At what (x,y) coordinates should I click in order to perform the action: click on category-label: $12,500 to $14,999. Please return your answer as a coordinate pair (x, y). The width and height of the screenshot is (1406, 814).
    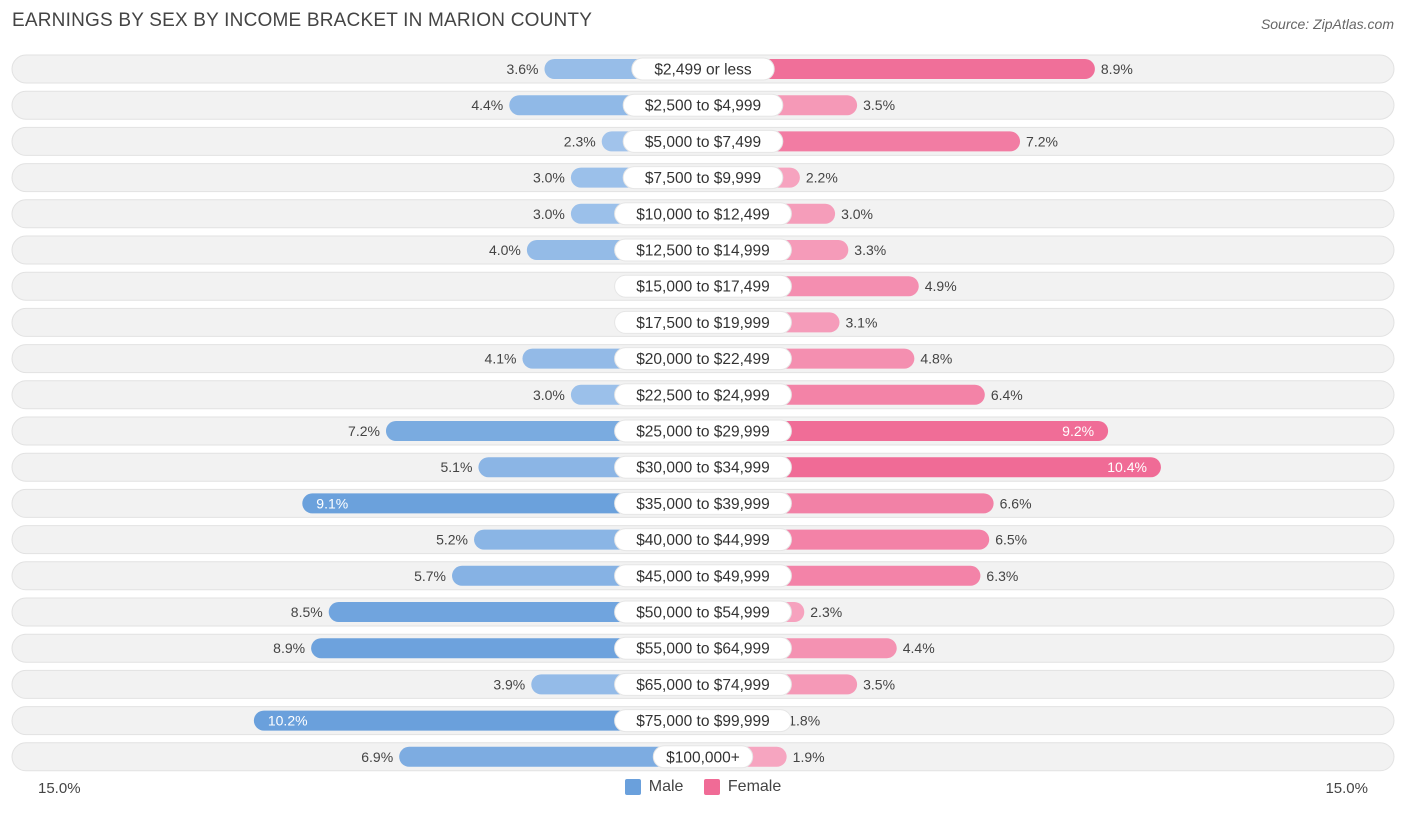
    Looking at the image, I should click on (703, 251).